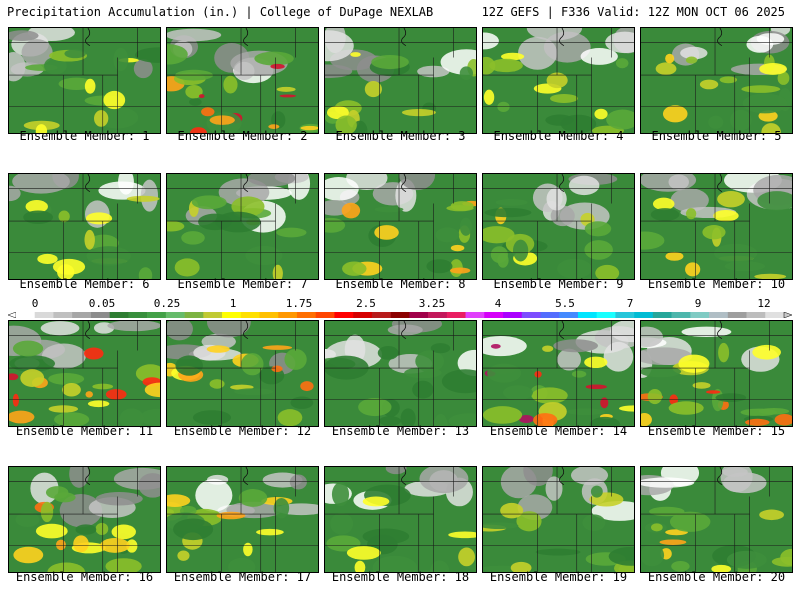 Image resolution: width=800 pixels, height=600 pixels. I want to click on legend-tick-label: 9, so click(698, 303).